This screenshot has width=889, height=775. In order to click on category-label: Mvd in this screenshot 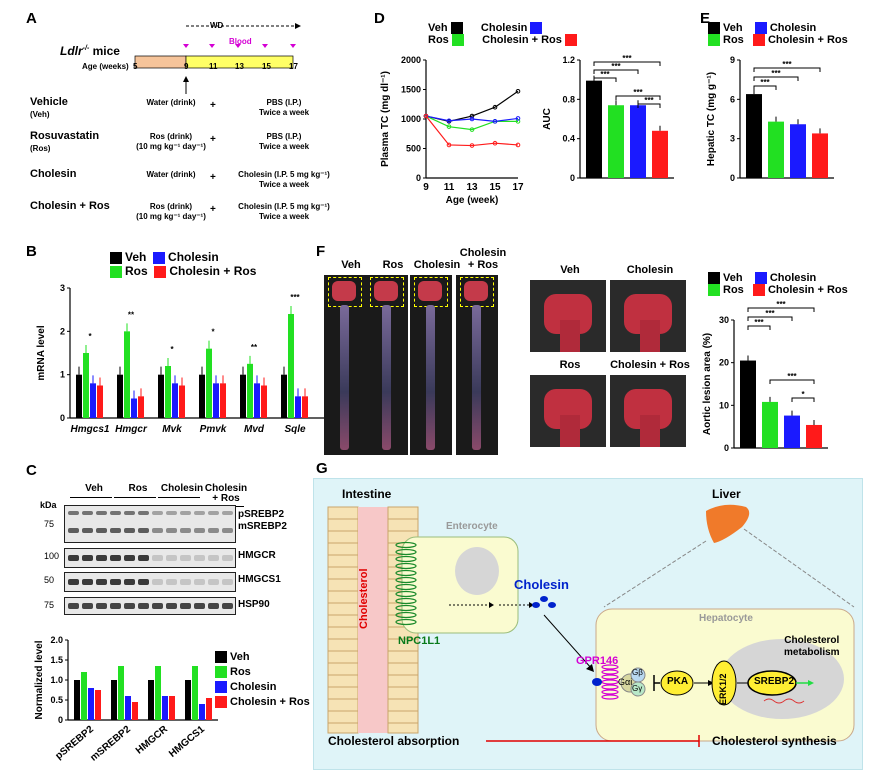, I will do `click(254, 429)`.